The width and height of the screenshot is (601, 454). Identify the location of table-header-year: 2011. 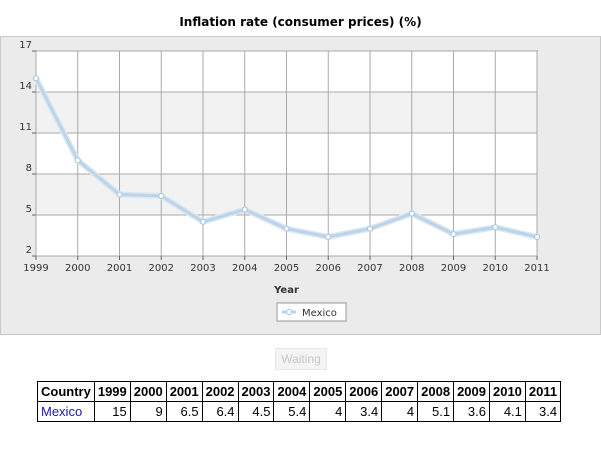
(543, 391).